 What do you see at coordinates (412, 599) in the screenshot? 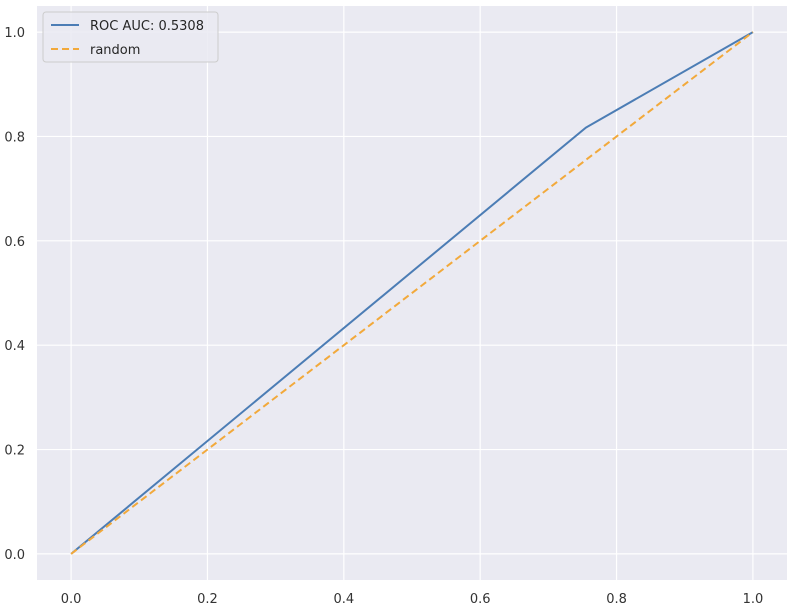
I see `x-axis-ticks: 0.0 0.2 0.4 0.6 0.8 1.0` at bounding box center [412, 599].